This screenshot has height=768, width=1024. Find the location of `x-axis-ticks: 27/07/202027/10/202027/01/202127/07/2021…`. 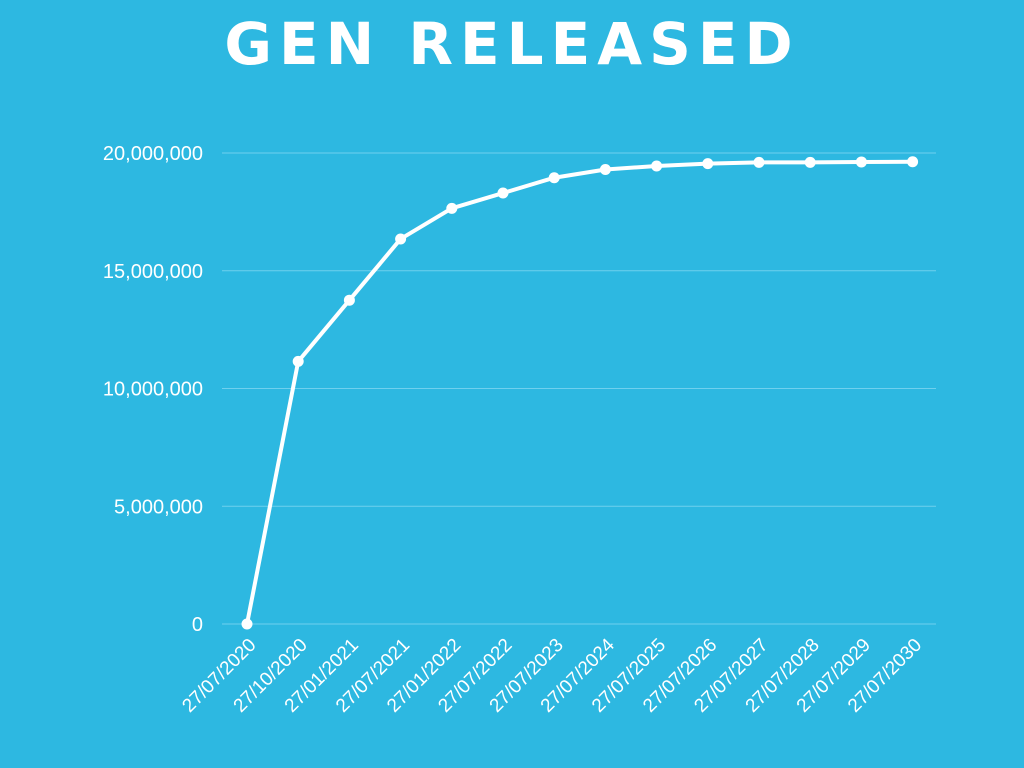

x-axis-ticks: 27/07/202027/10/202027/01/202127/07/2021… is located at coordinates (552, 675).